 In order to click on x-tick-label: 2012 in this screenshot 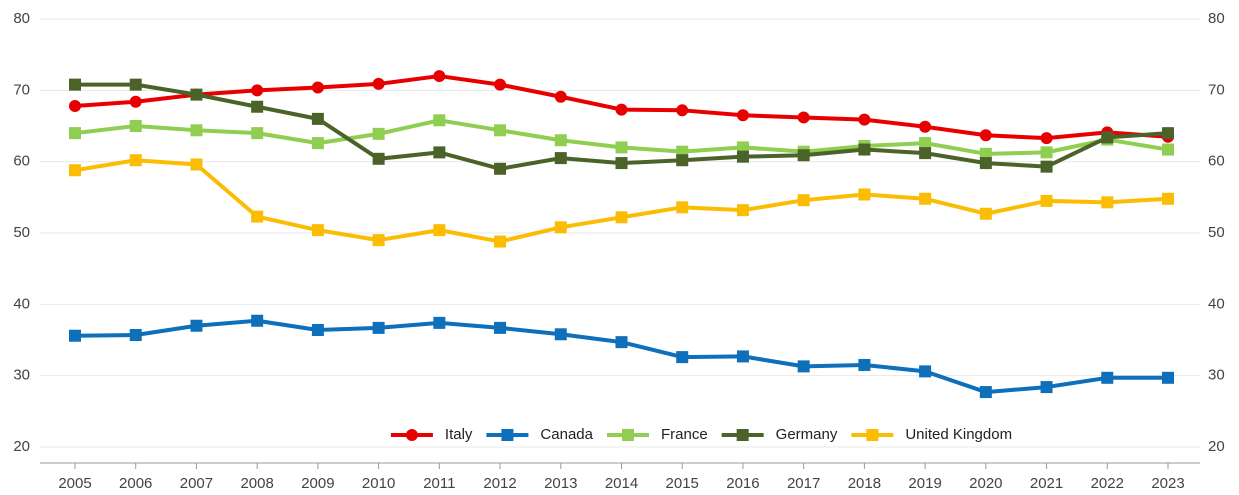, I will do `click(499, 483)`.